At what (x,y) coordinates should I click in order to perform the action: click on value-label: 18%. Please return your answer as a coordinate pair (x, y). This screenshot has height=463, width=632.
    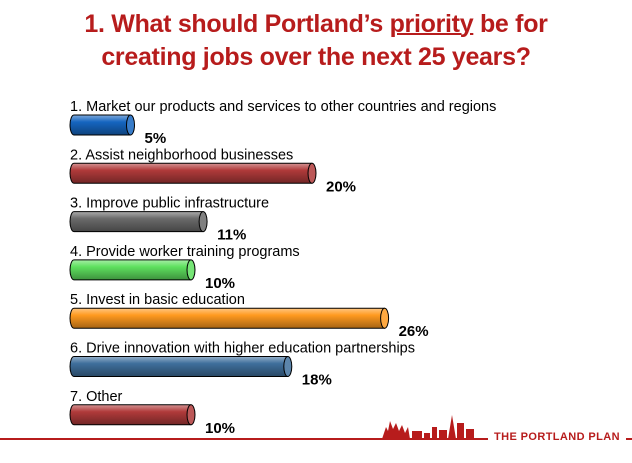
    Looking at the image, I should click on (317, 380).